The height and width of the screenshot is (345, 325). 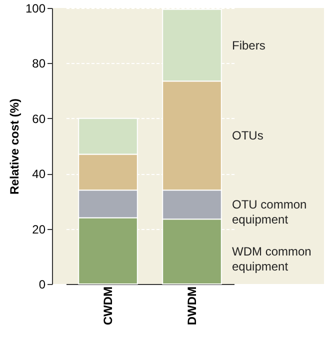 I want to click on y-axis-title: Relative cost (%), so click(x=14, y=146).